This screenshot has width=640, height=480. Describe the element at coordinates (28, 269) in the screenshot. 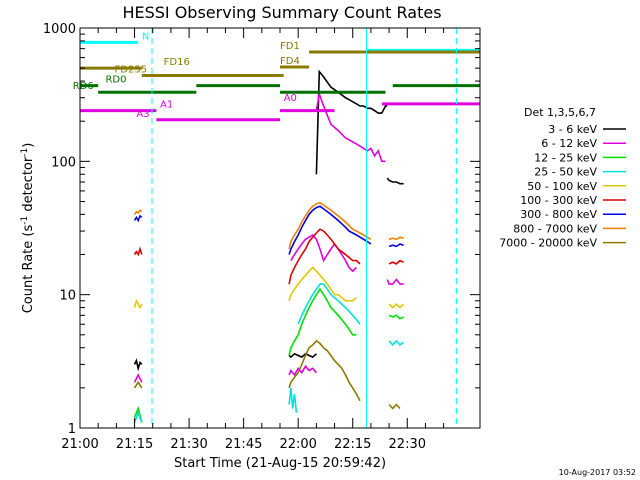

I see `y-axis-label-prefix: Count Rate (s` at that location.